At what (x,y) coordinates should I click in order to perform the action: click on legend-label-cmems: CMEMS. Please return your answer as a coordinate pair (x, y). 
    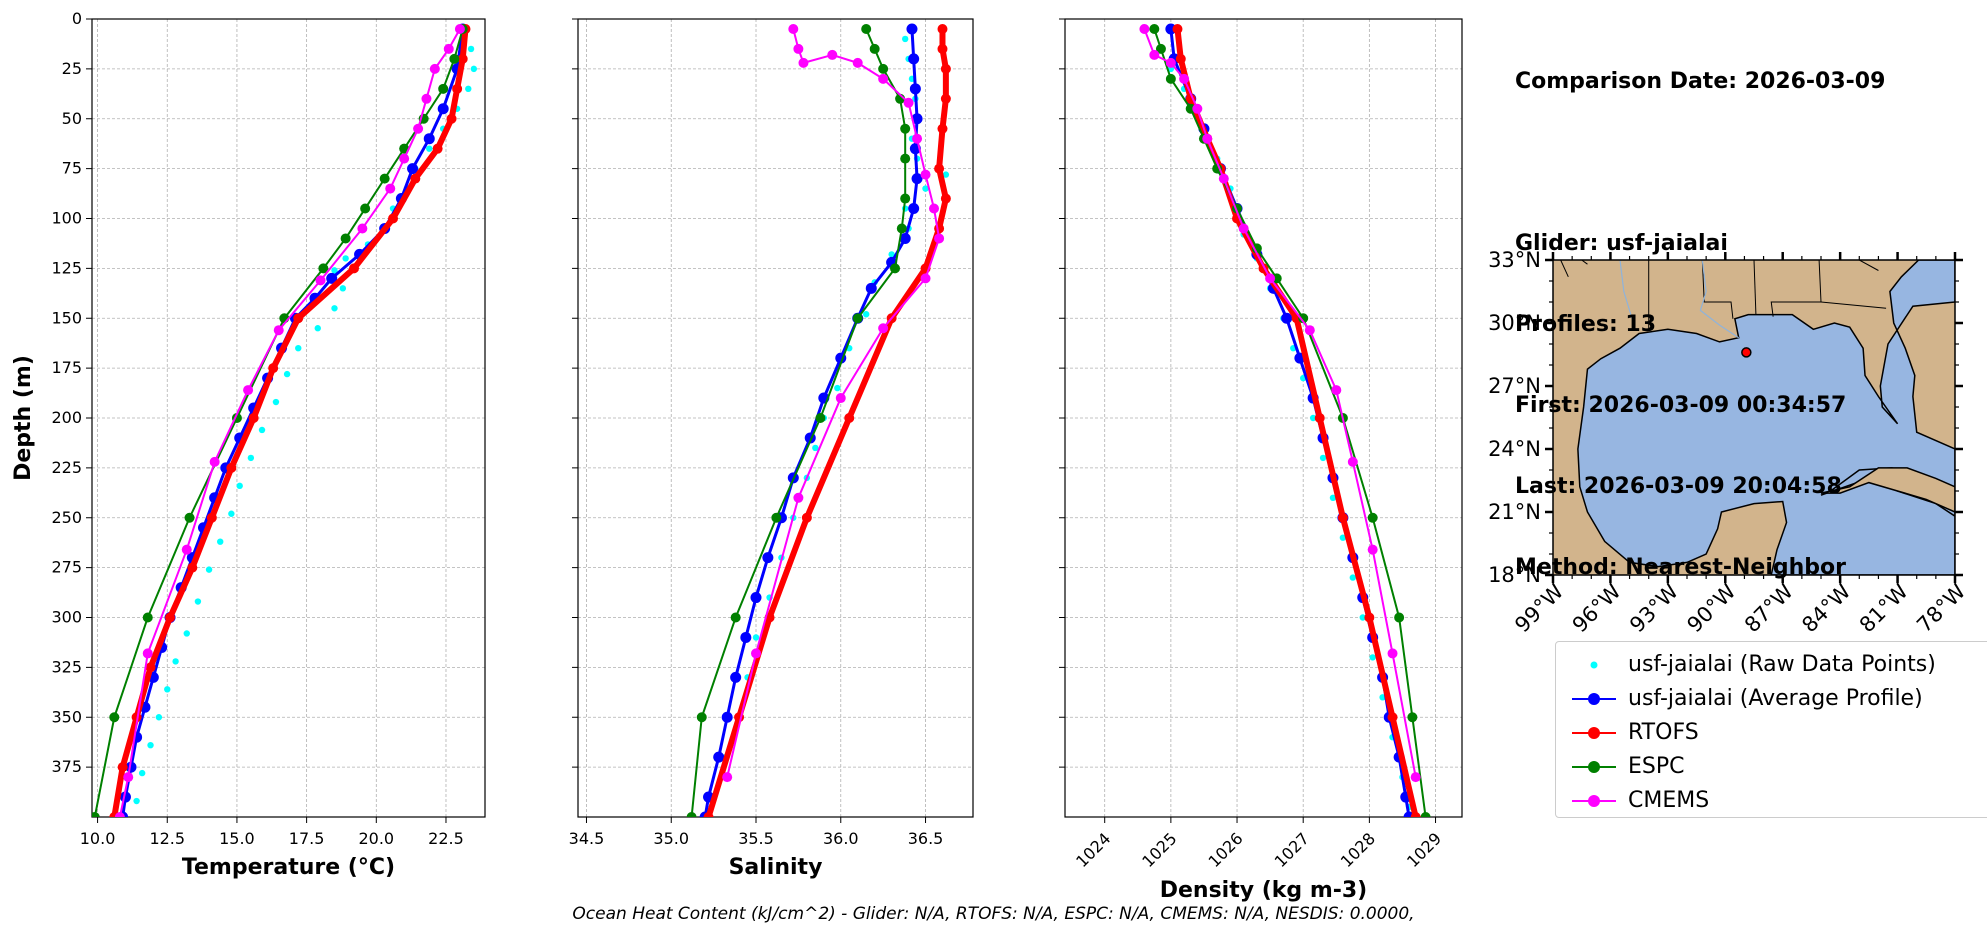
    Looking at the image, I should click on (1669, 800).